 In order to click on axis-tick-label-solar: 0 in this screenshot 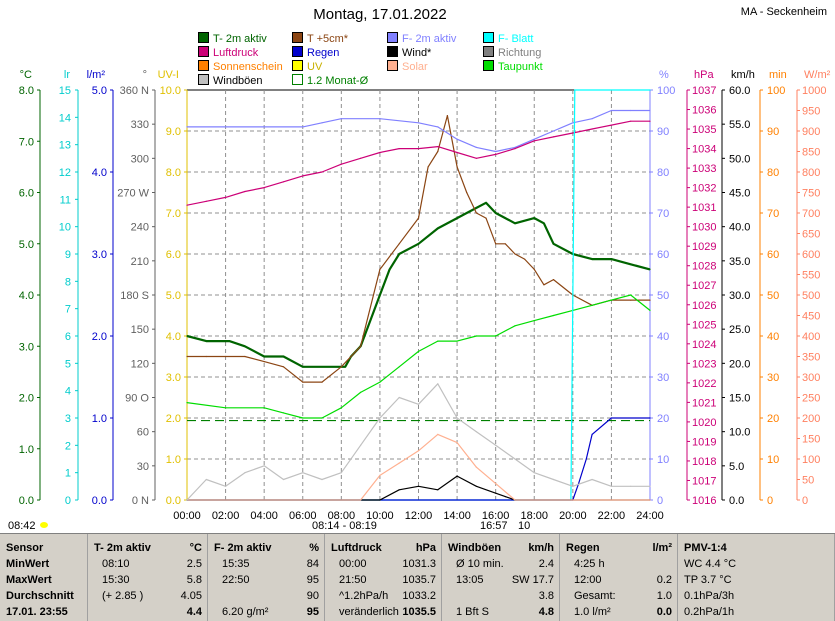, I will do `click(805, 501)`.